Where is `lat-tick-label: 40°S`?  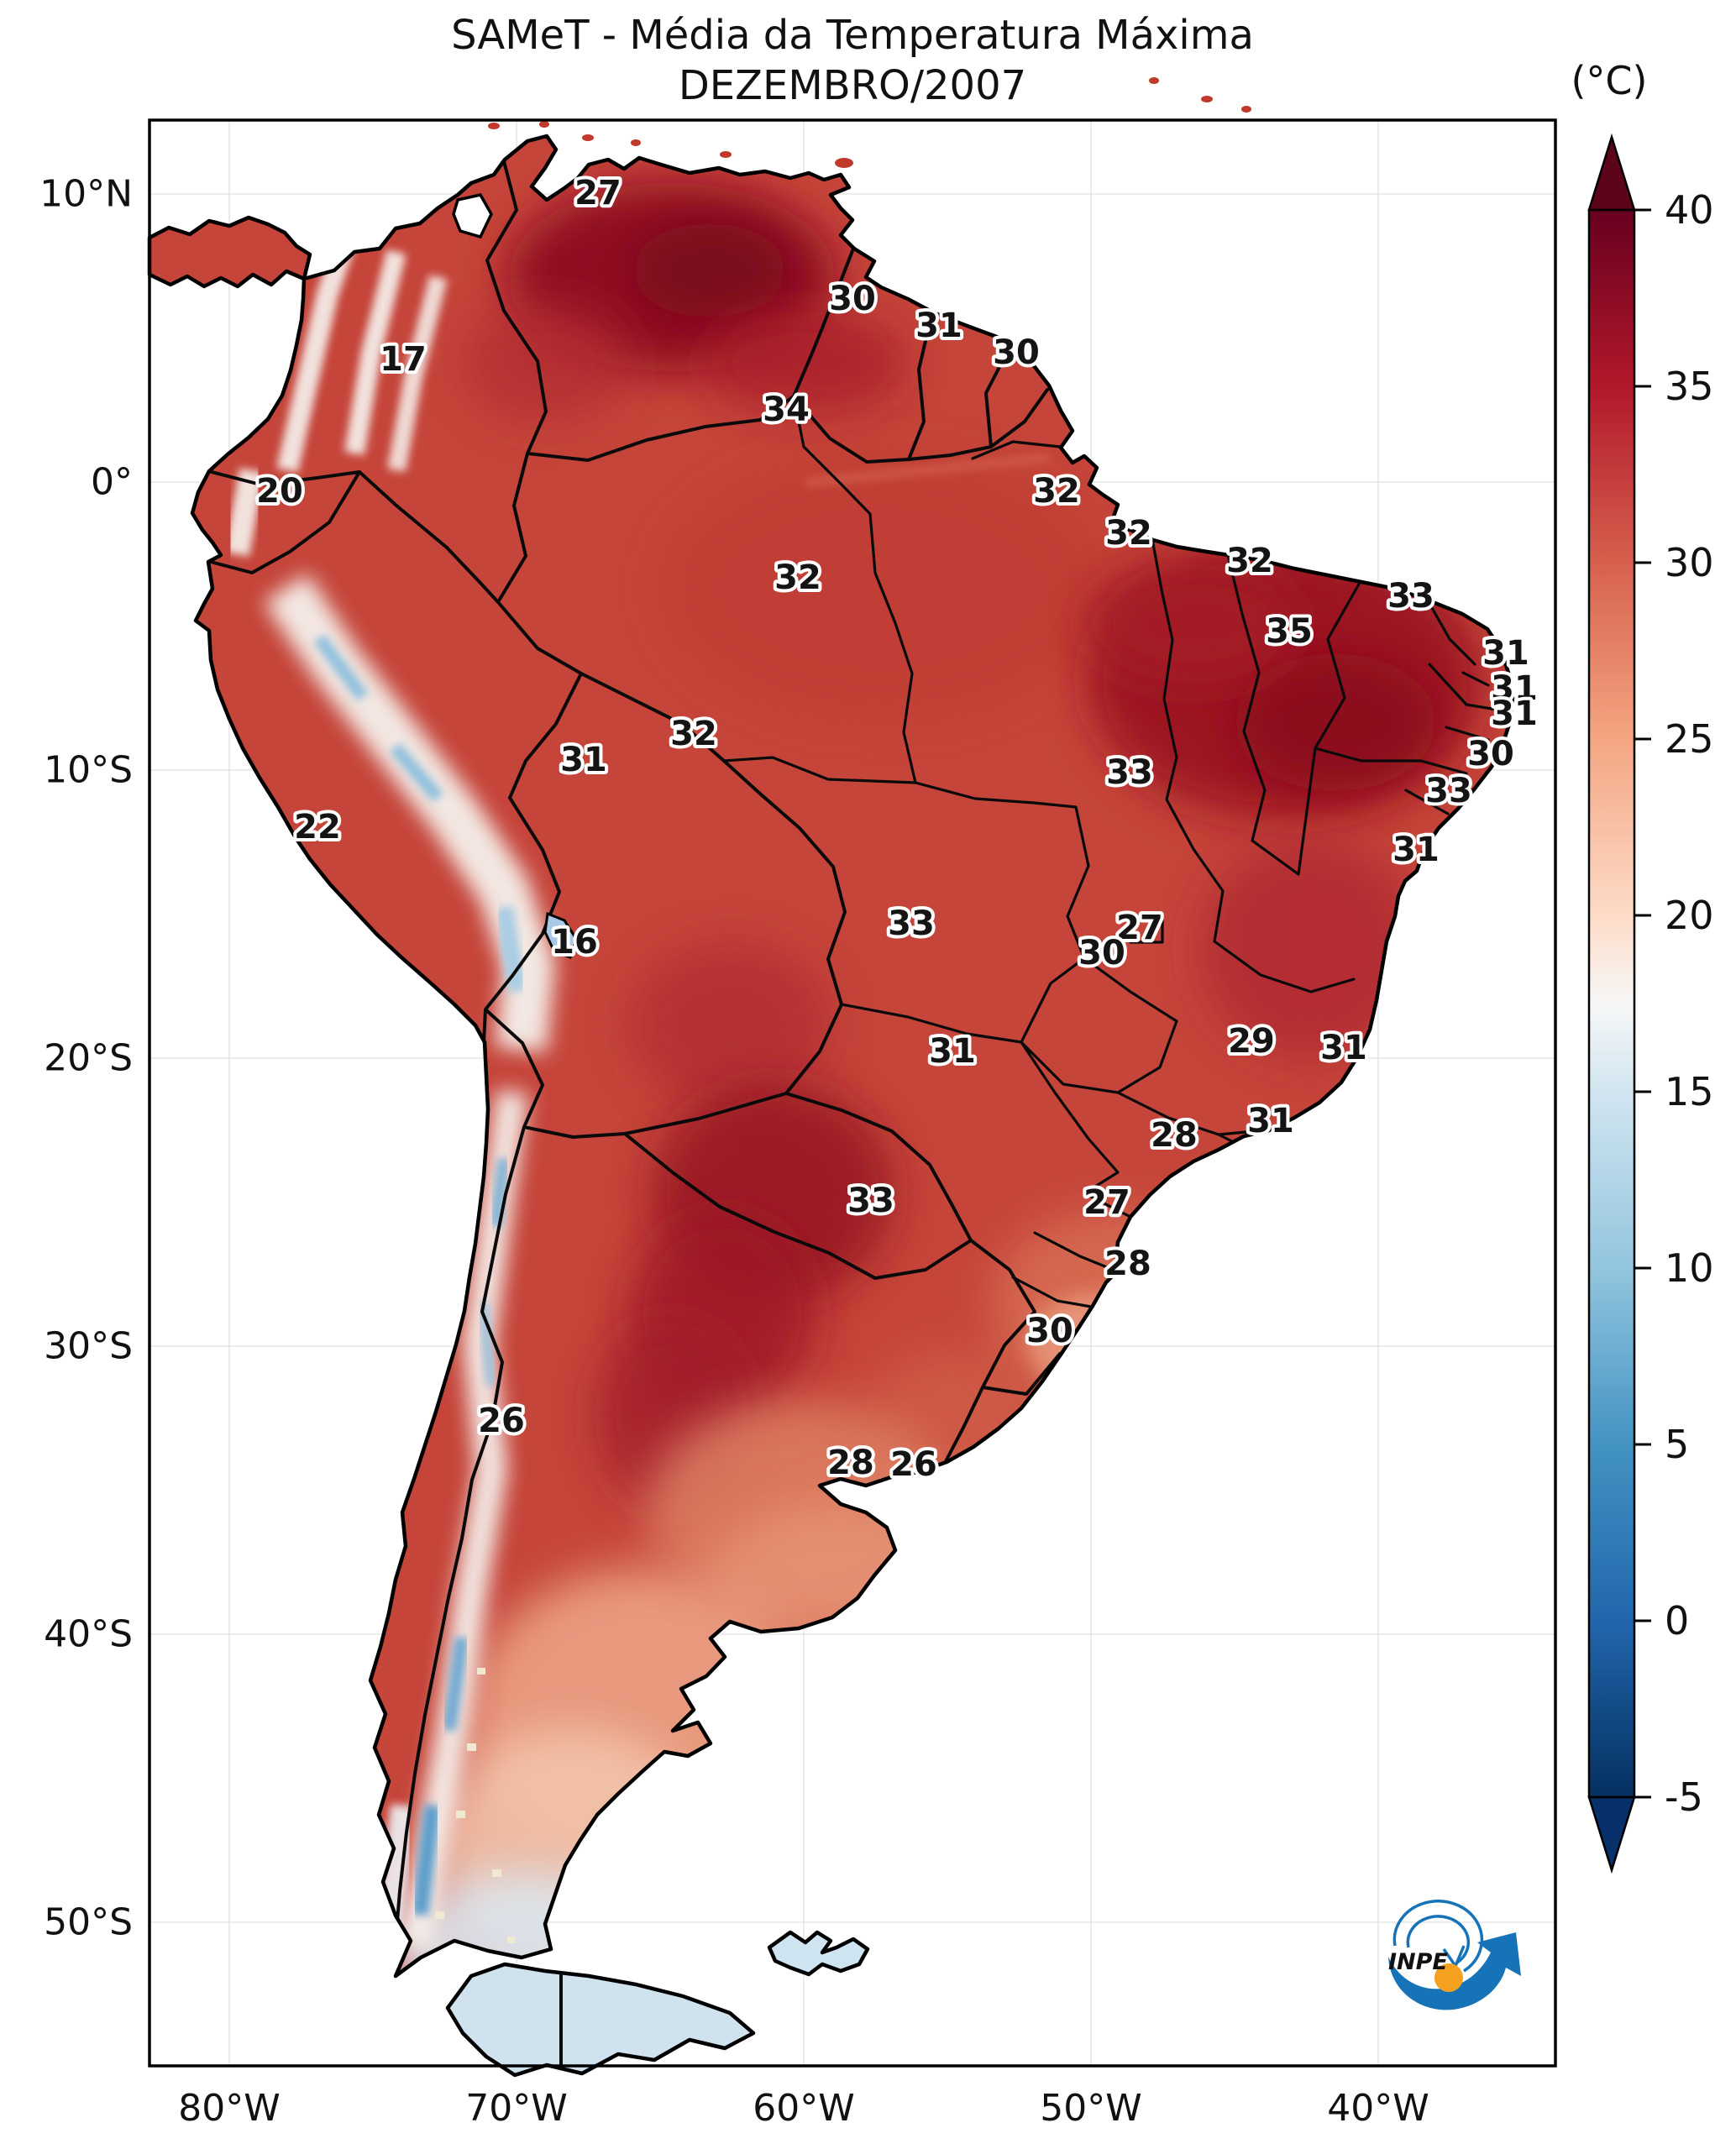 lat-tick-label: 40°S is located at coordinates (88, 1634).